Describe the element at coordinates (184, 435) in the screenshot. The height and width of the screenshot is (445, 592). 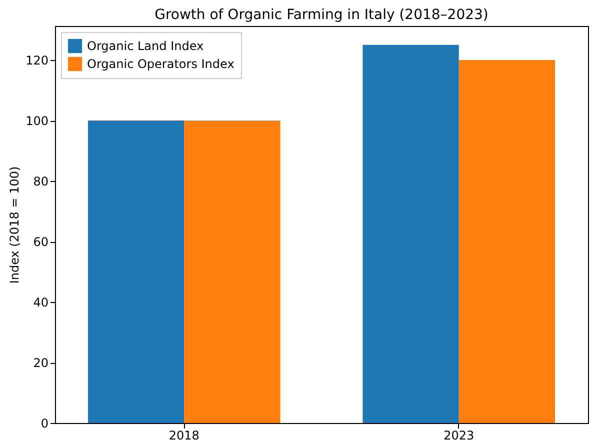
I see `x-tick-label: 2018` at that location.